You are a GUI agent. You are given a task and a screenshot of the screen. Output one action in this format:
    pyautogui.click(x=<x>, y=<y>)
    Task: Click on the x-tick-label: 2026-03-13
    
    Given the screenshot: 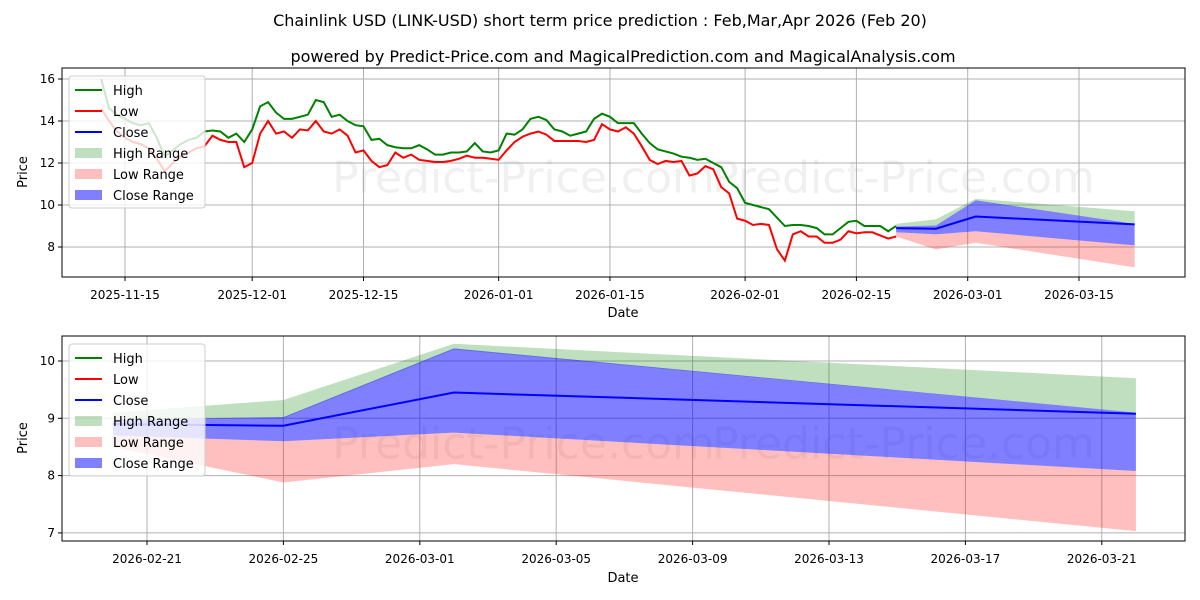 What is the action you would take?
    pyautogui.click(x=829, y=559)
    